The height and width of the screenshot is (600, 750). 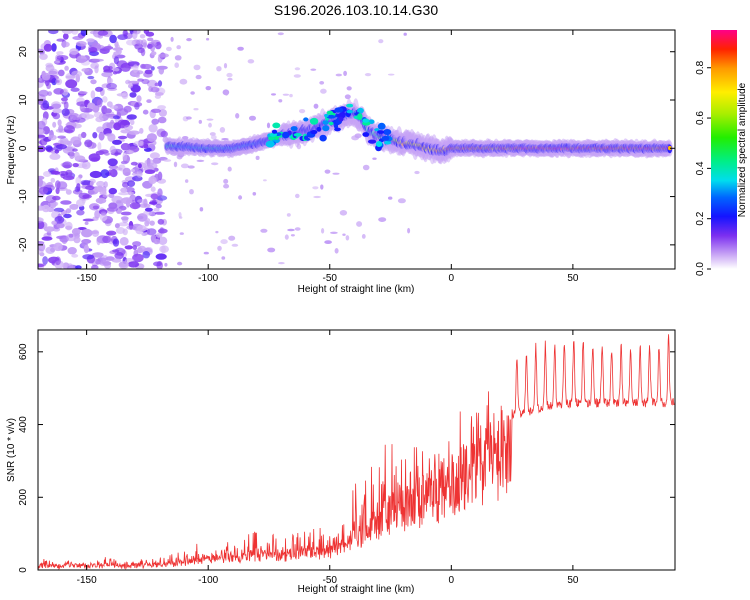 What do you see at coordinates (23, 196) in the screenshot?
I see `spectrogram-y-tick-label: -10` at bounding box center [23, 196].